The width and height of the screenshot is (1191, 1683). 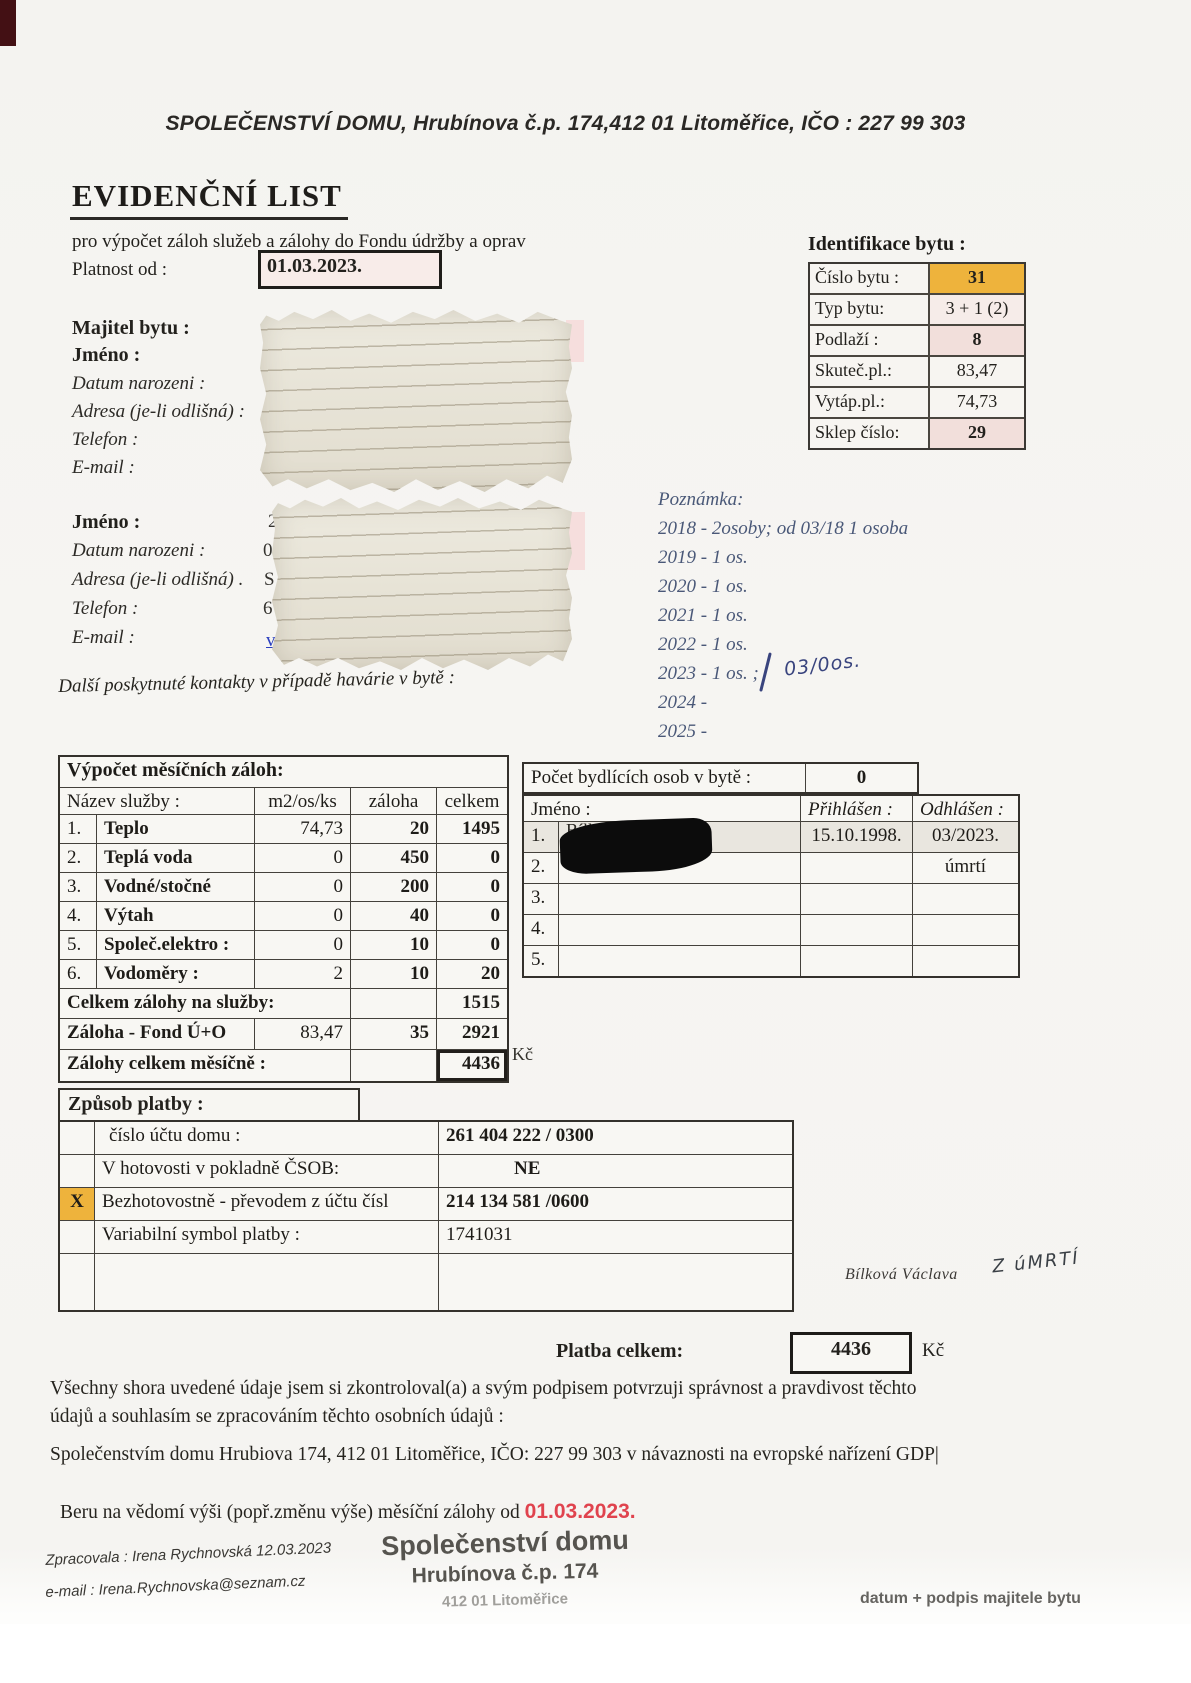 What do you see at coordinates (131, 328) in the screenshot?
I see `owner-section-label: Majitel bytu :` at bounding box center [131, 328].